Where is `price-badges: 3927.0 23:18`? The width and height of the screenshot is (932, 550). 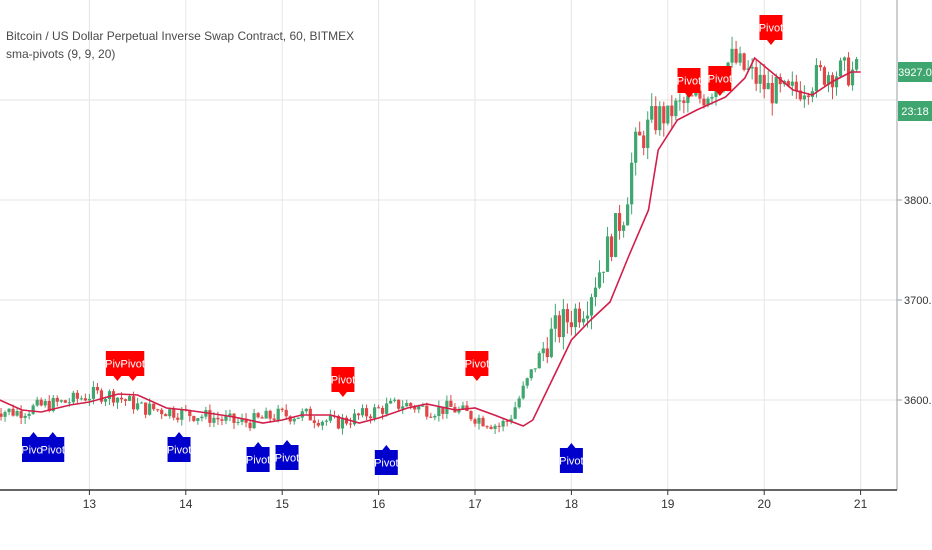 price-badges: 3927.0 23:18 is located at coordinates (915, 91).